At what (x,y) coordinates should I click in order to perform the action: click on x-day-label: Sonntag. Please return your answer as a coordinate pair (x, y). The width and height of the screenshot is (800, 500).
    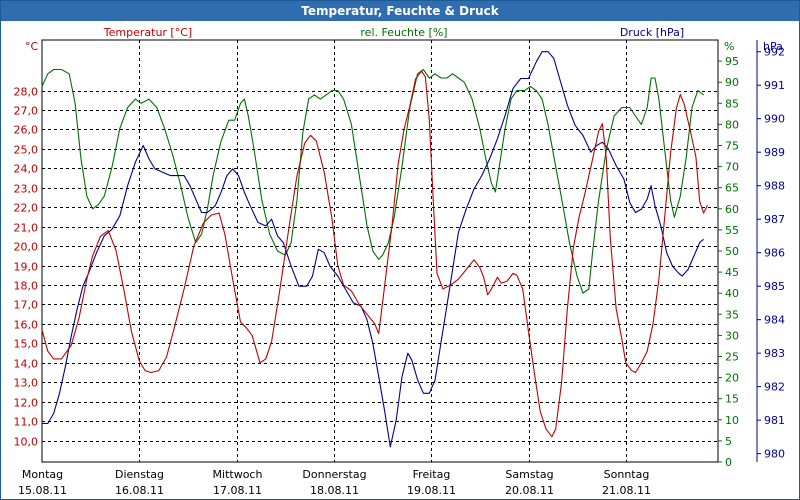
    Looking at the image, I should click on (627, 474).